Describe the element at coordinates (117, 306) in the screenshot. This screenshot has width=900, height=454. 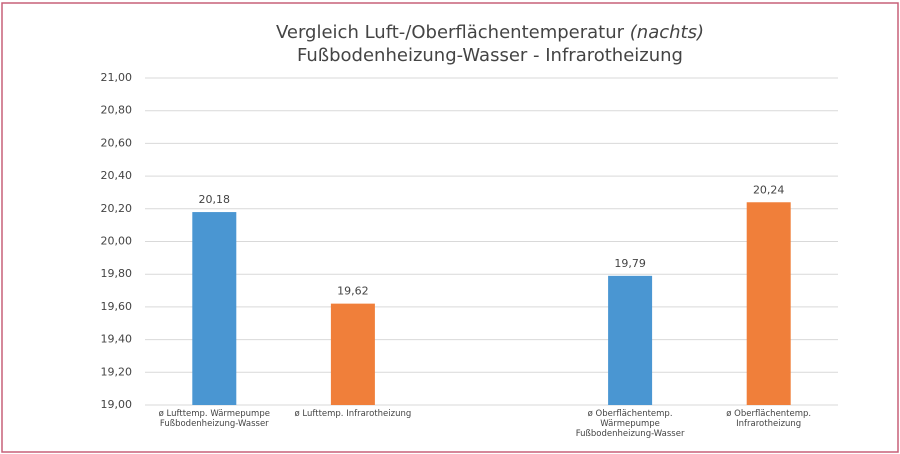
I see `y-tick-label: 19,60` at that location.